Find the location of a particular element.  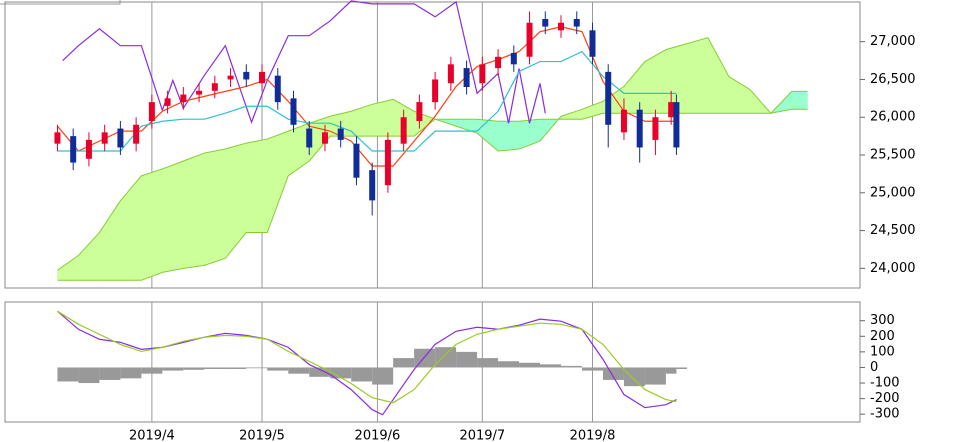

y-tick-label: -100 is located at coordinates (885, 383).